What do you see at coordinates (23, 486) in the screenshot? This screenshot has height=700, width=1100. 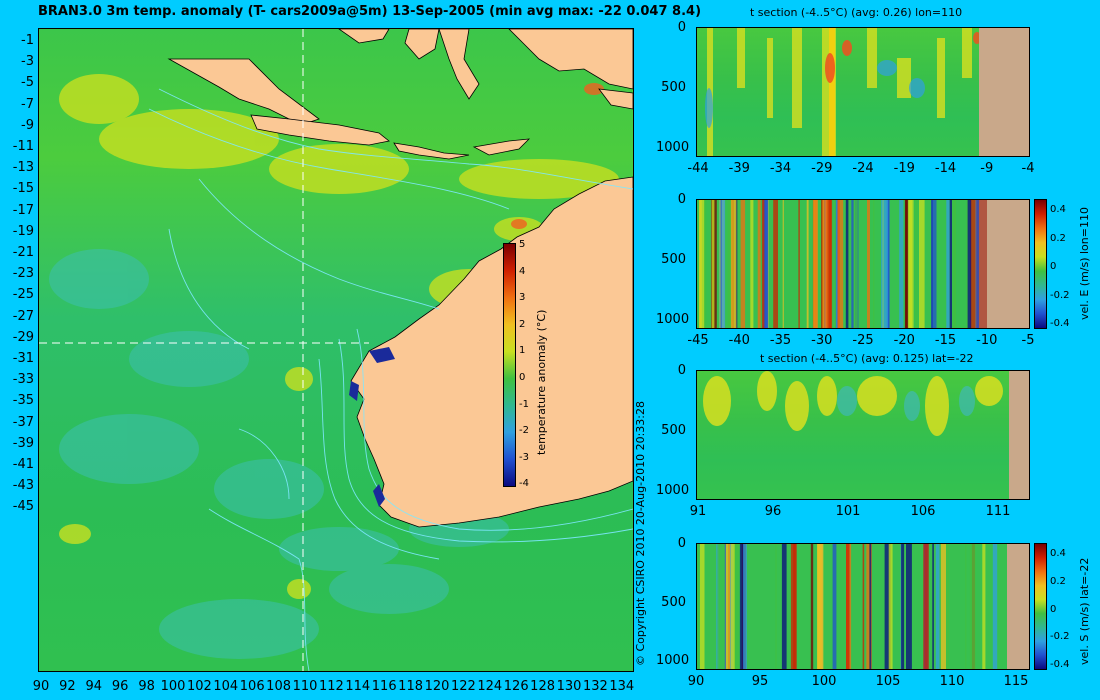 I see `lat-tick-label: -43` at bounding box center [23, 486].